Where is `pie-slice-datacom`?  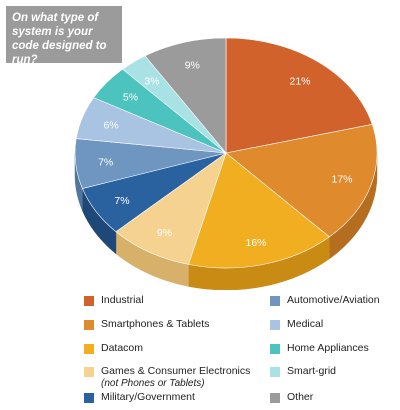 pie-slice-datacom is located at coordinates (259, 210).